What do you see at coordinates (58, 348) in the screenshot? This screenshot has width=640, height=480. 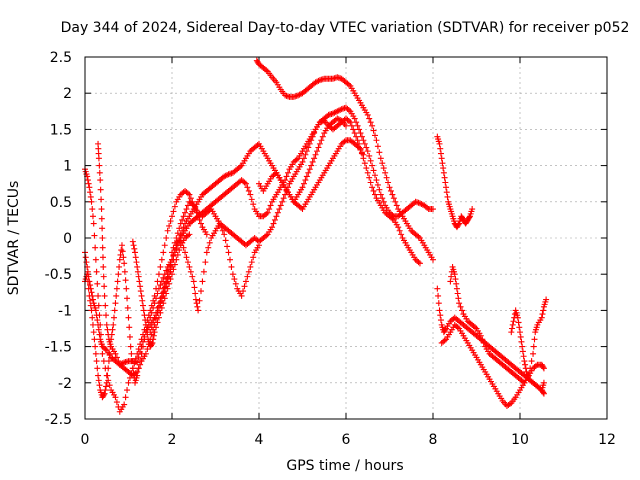 I see `y-tick-label: -1.5` at bounding box center [58, 348].